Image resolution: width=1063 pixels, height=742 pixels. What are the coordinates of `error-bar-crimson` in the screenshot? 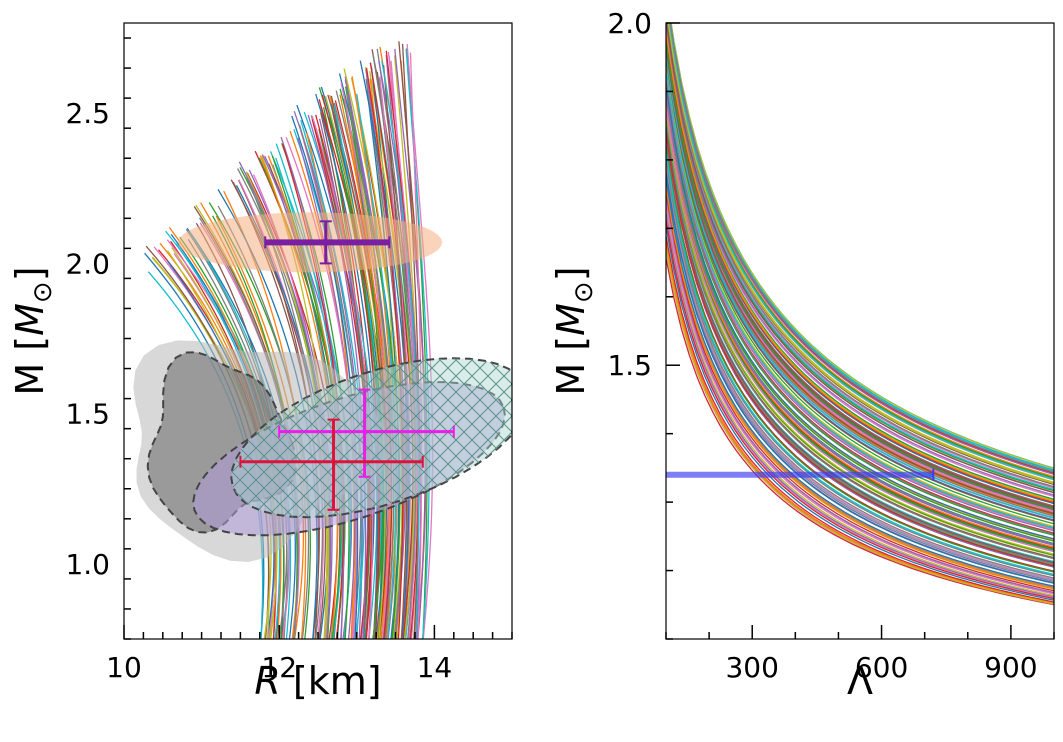 It's located at (331, 464).